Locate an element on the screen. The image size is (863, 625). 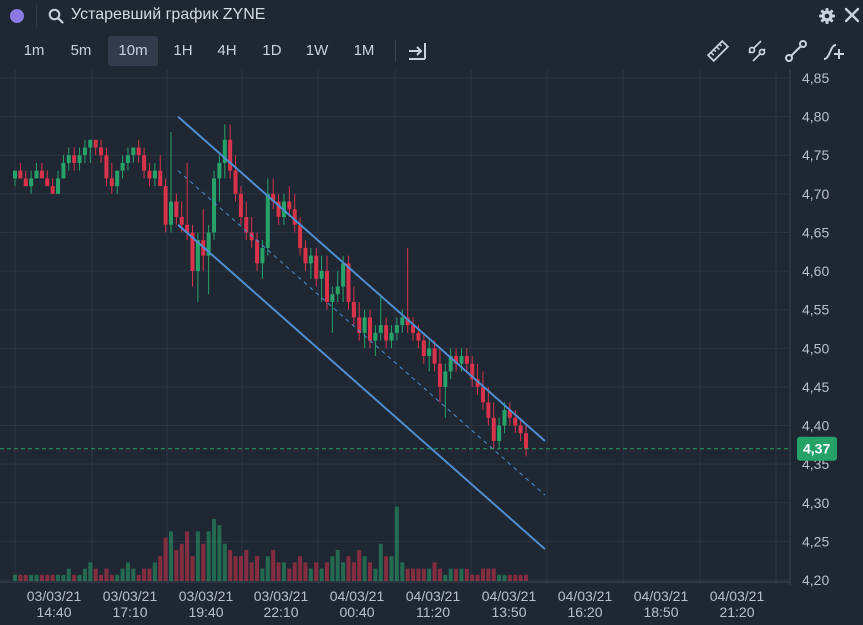
close-icon is located at coordinates (852, 15).